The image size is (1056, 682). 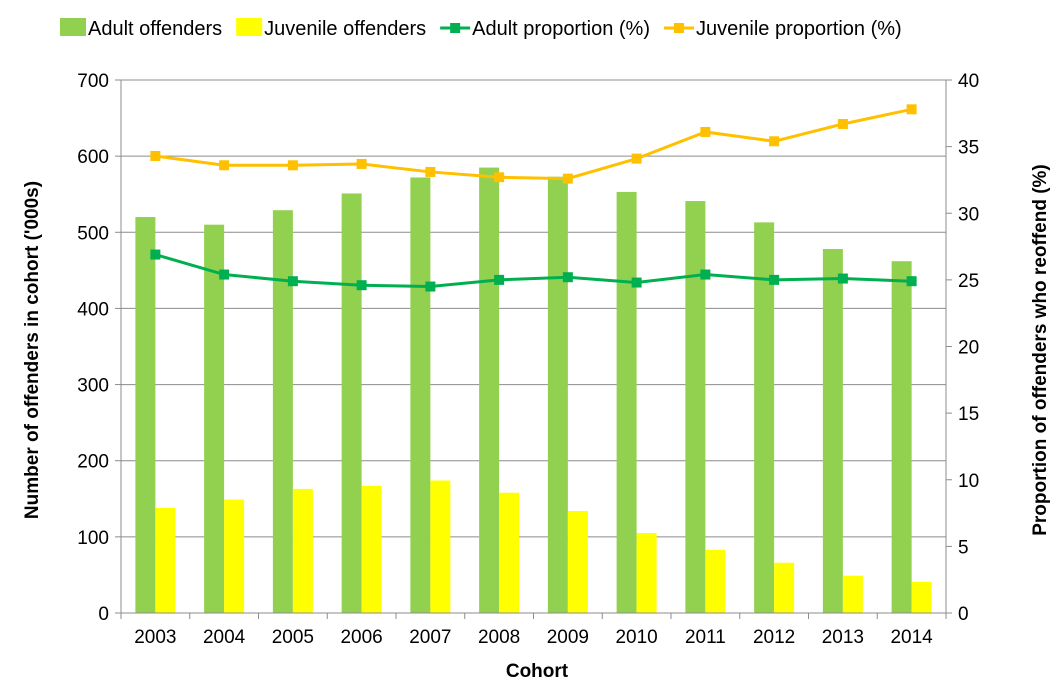 What do you see at coordinates (224, 637) in the screenshot?
I see `x-tick-label: 2004` at bounding box center [224, 637].